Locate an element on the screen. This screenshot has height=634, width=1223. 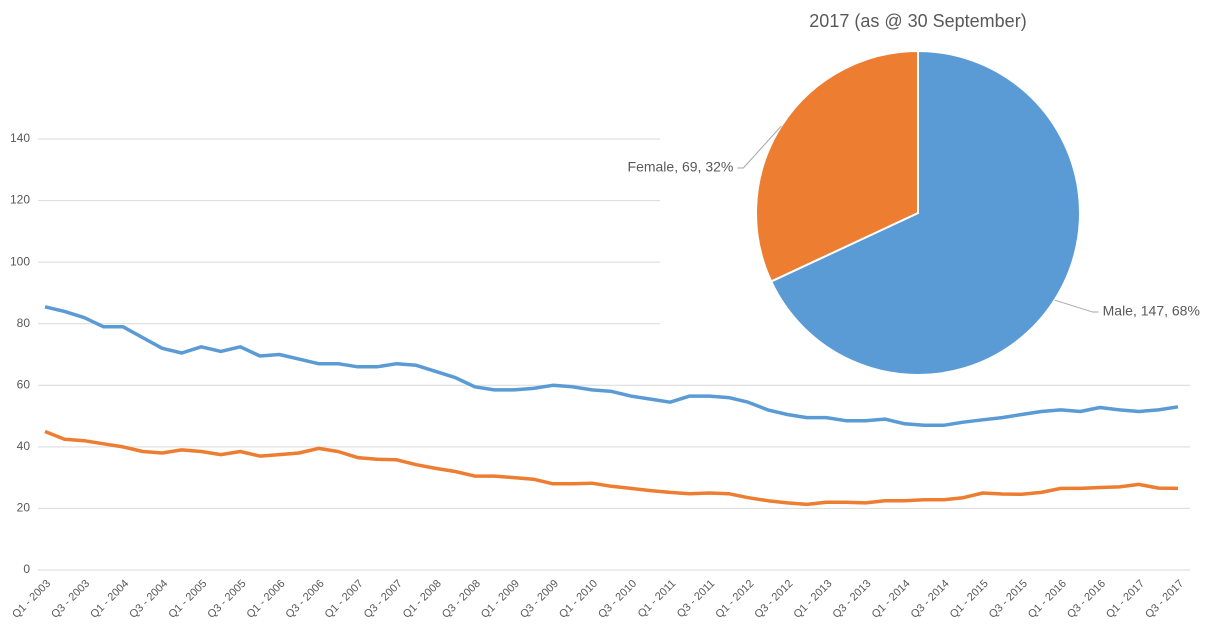
x-tick-label: Q3 - 2010 is located at coordinates (617, 599).